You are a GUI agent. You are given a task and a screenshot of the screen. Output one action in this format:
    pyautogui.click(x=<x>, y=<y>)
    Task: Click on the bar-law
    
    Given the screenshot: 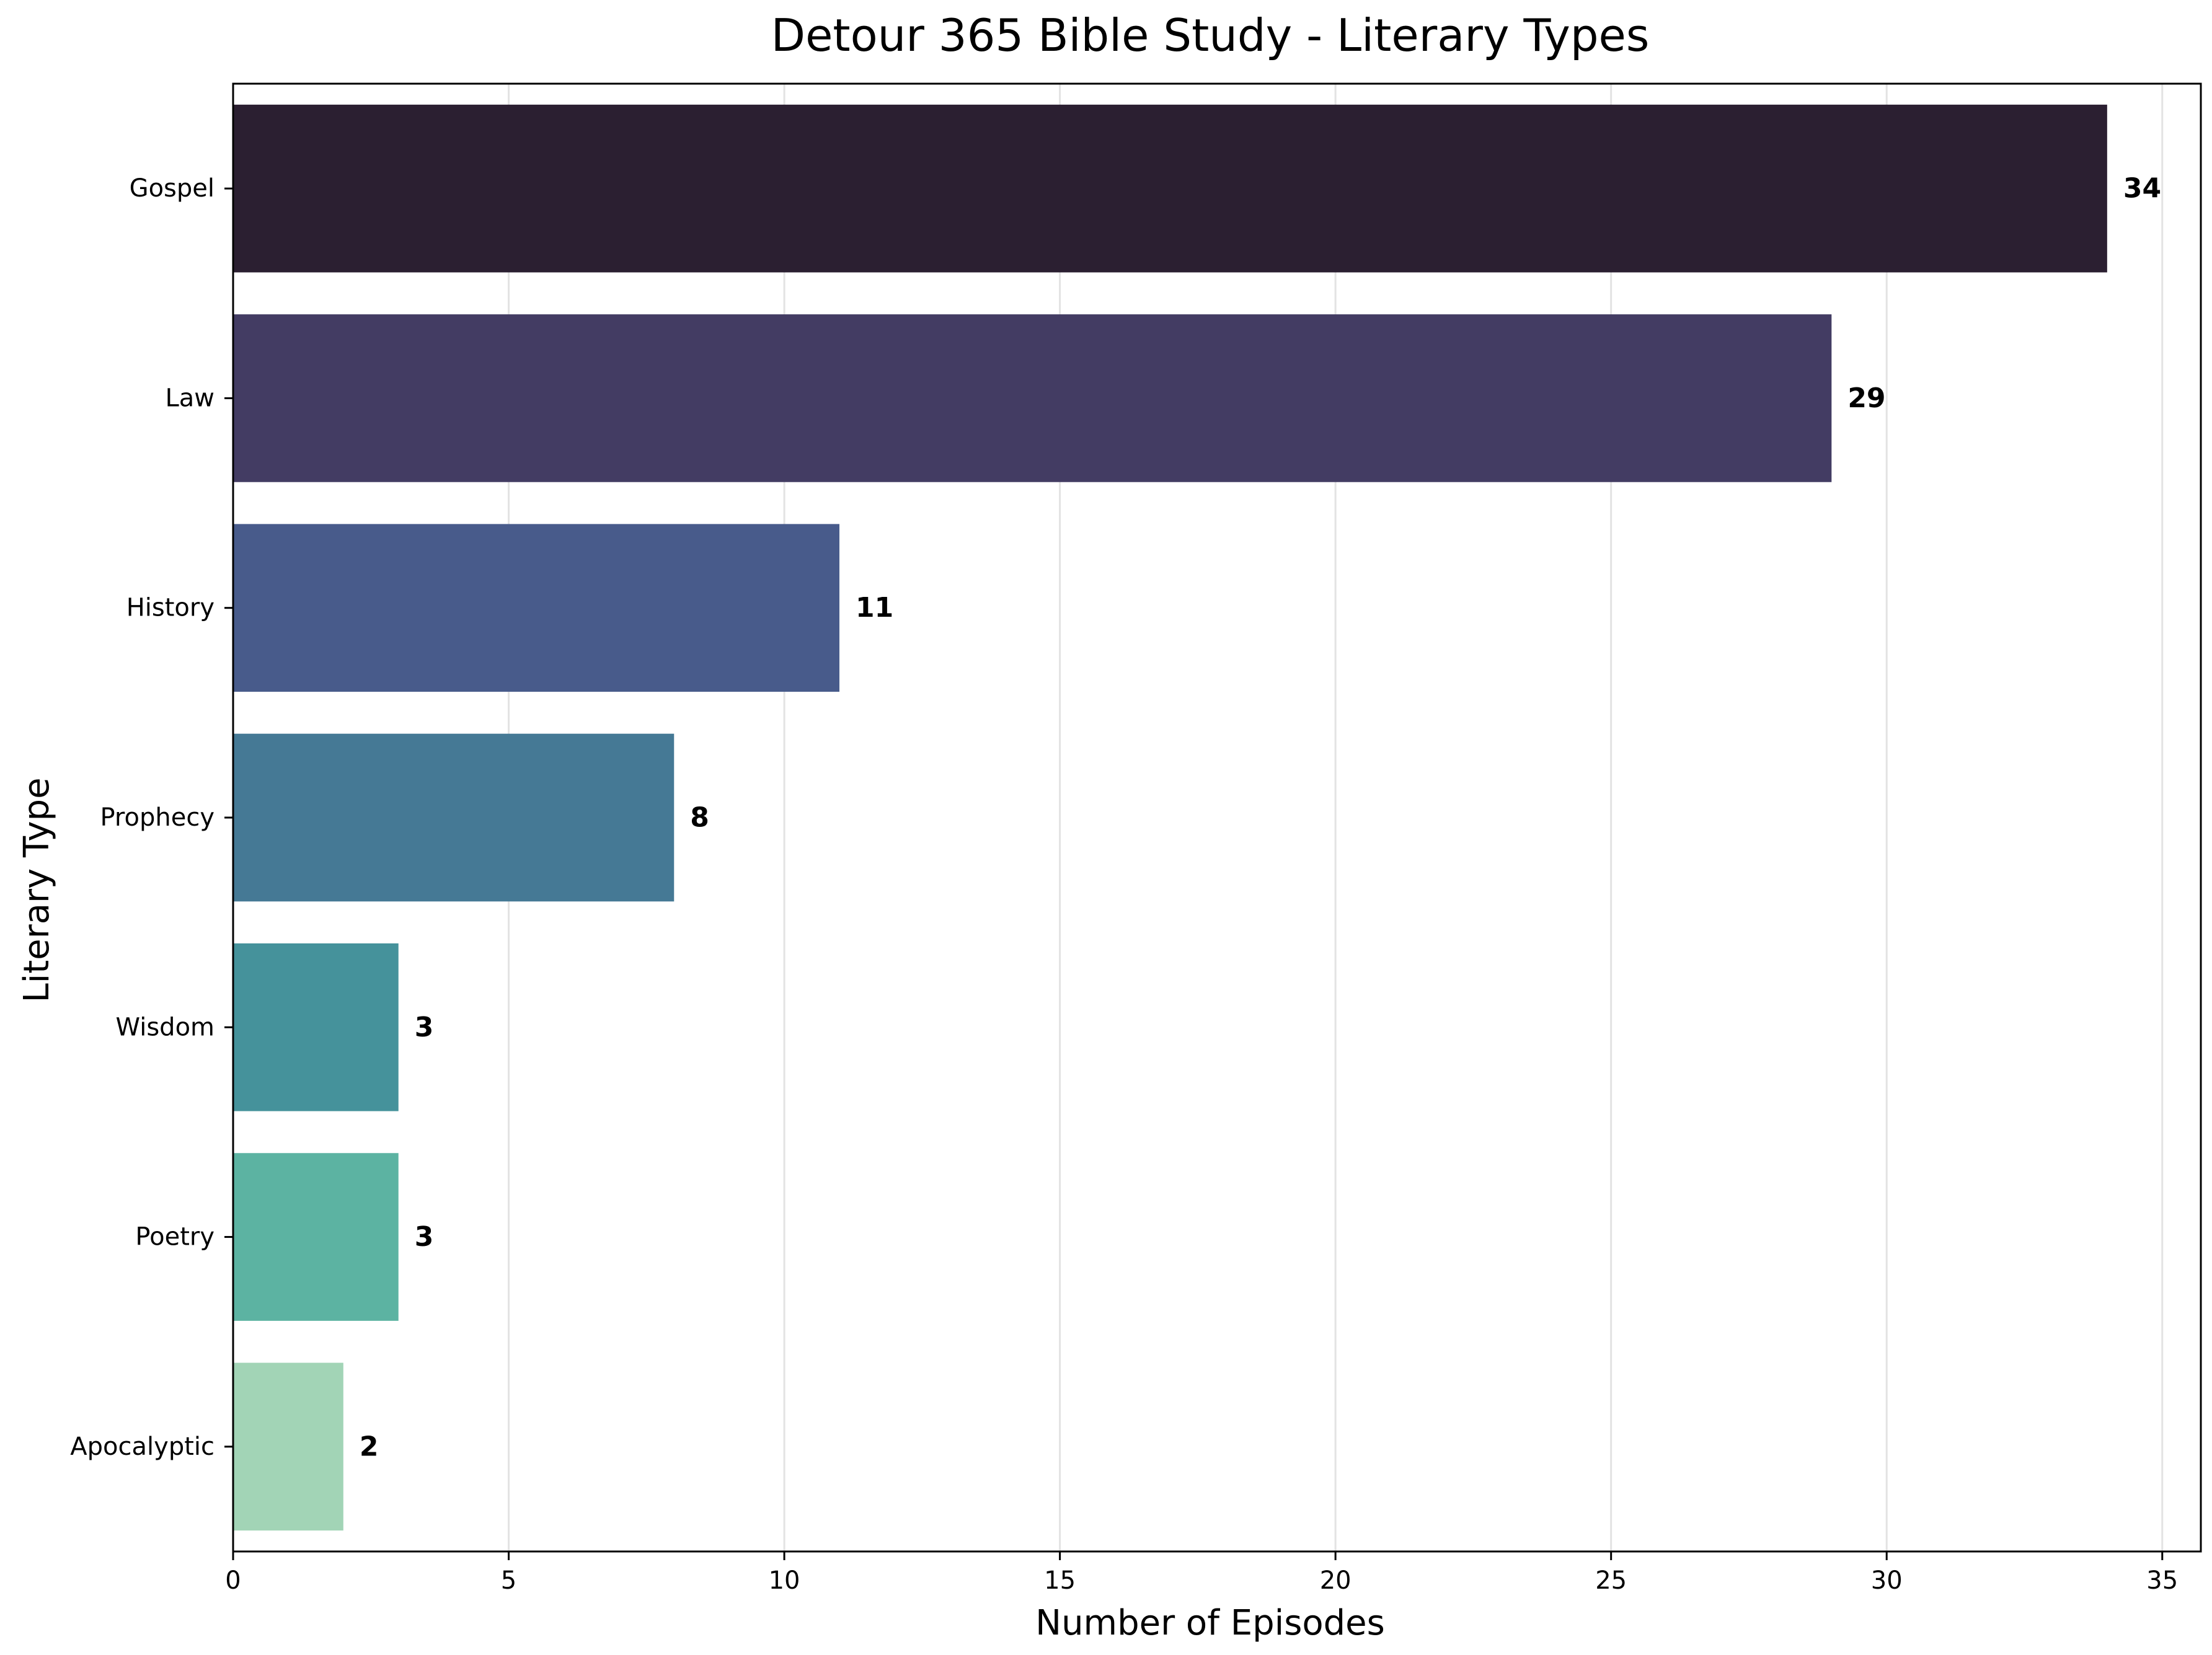 What is the action you would take?
    pyautogui.click(x=1032, y=398)
    